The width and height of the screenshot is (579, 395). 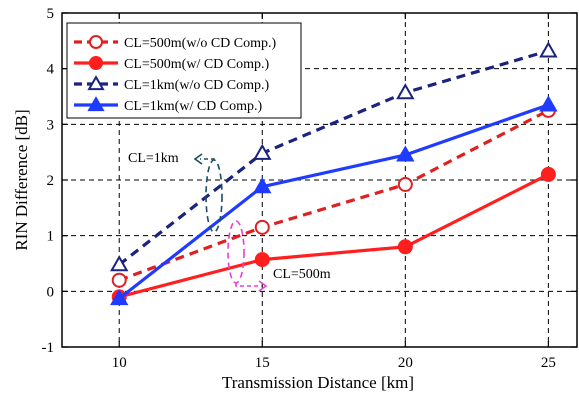 What do you see at coordinates (248, 285) in the screenshot?
I see `annotation-cl-500m-arrow` at bounding box center [248, 285].